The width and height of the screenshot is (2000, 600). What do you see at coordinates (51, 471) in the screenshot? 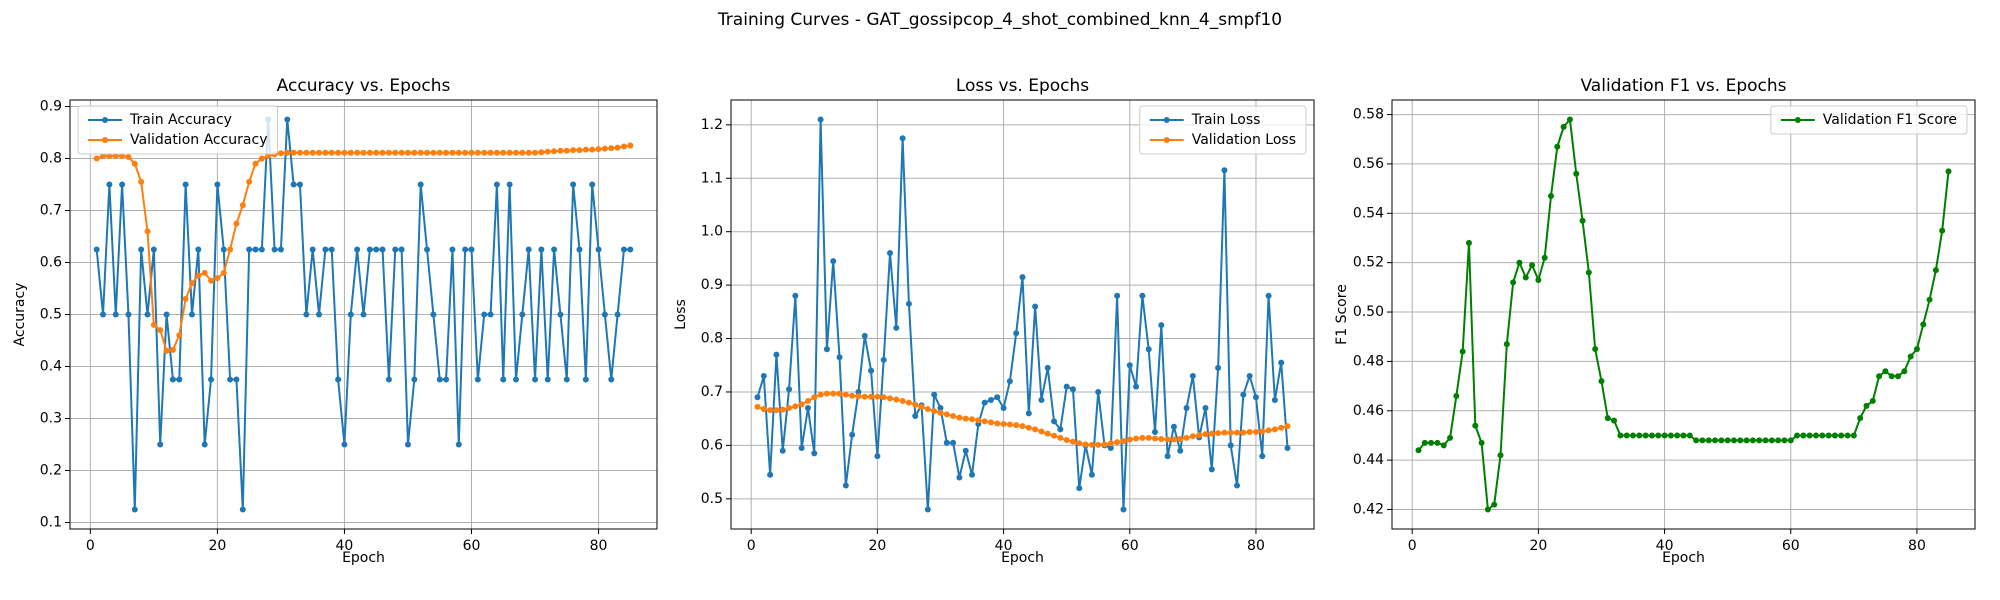
I see `y-tick-label: 0.2` at bounding box center [51, 471].